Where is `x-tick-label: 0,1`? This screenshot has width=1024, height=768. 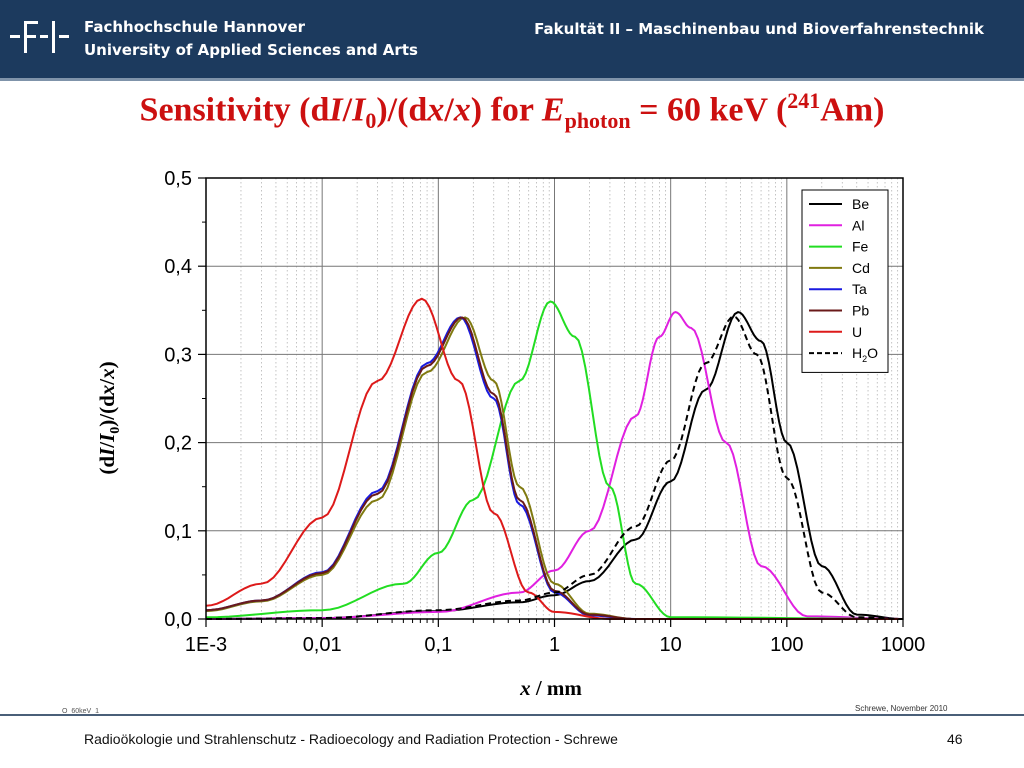
x-tick-label: 0,1 is located at coordinates (438, 645).